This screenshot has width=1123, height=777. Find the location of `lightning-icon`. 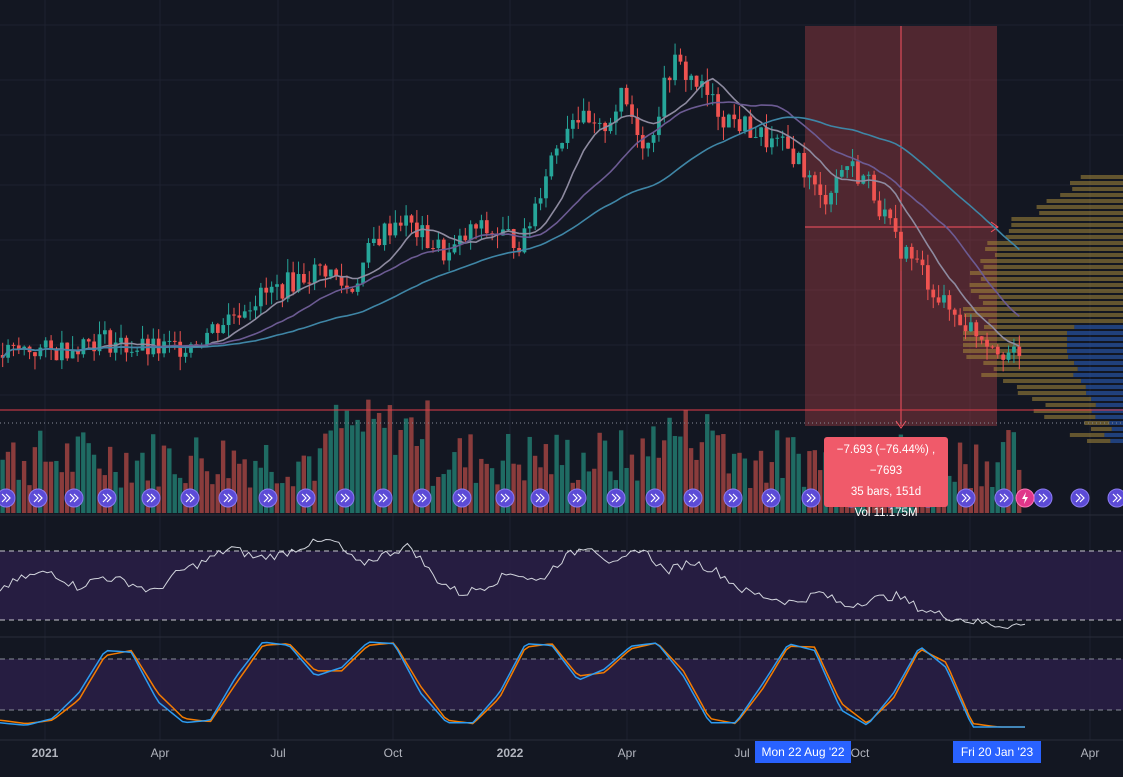

lightning-icon is located at coordinates (1025, 498).